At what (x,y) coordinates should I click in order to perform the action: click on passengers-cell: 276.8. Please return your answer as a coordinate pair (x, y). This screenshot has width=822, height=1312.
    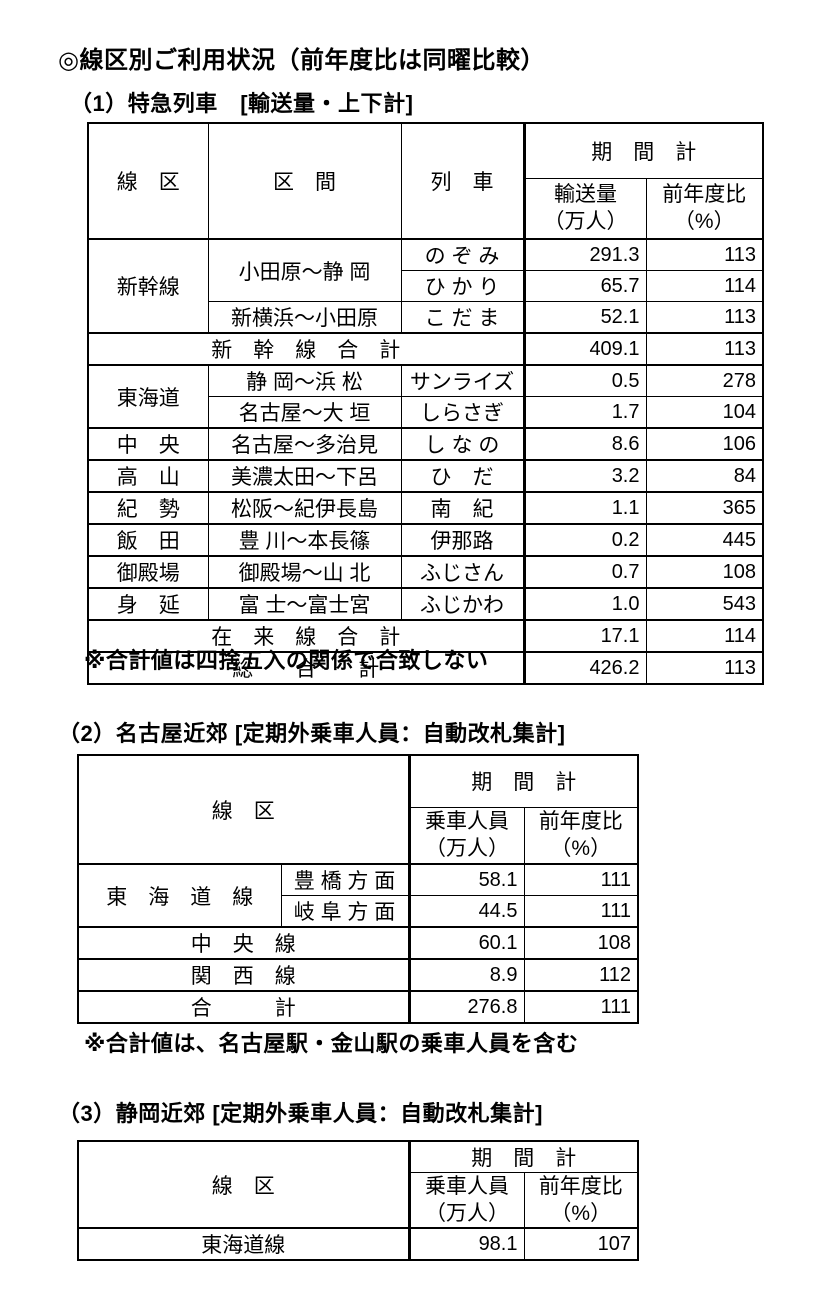
    Looking at the image, I should click on (466, 1007).